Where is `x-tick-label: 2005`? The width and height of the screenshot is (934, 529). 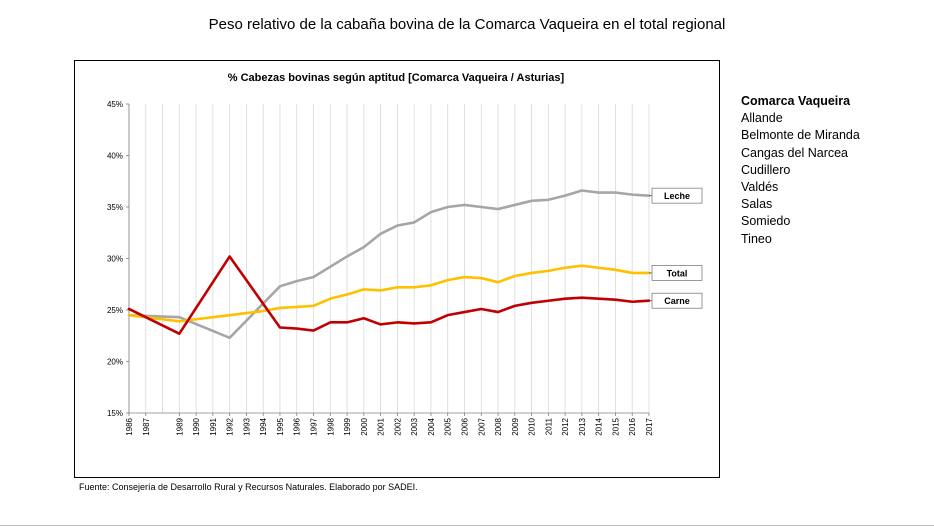 x-tick-label: 2005 is located at coordinates (448, 426).